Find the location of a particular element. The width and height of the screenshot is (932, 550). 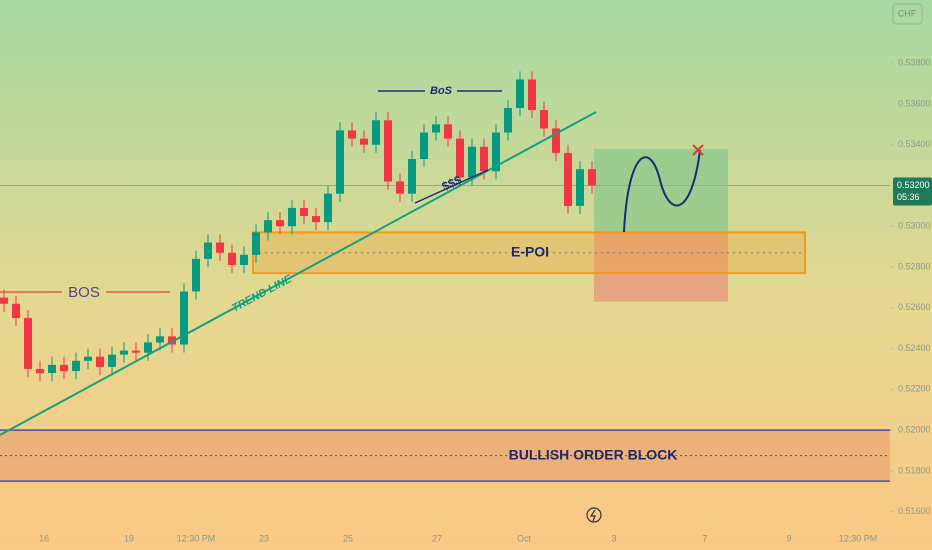

x-tick-label: 23 is located at coordinates (264, 538).